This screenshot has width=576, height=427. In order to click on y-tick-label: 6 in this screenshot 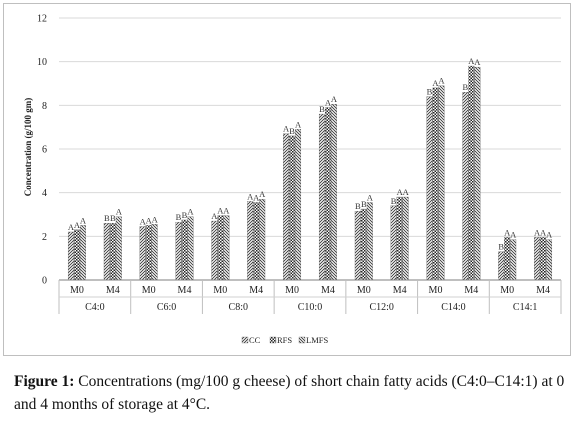, I will do `click(44, 150)`.